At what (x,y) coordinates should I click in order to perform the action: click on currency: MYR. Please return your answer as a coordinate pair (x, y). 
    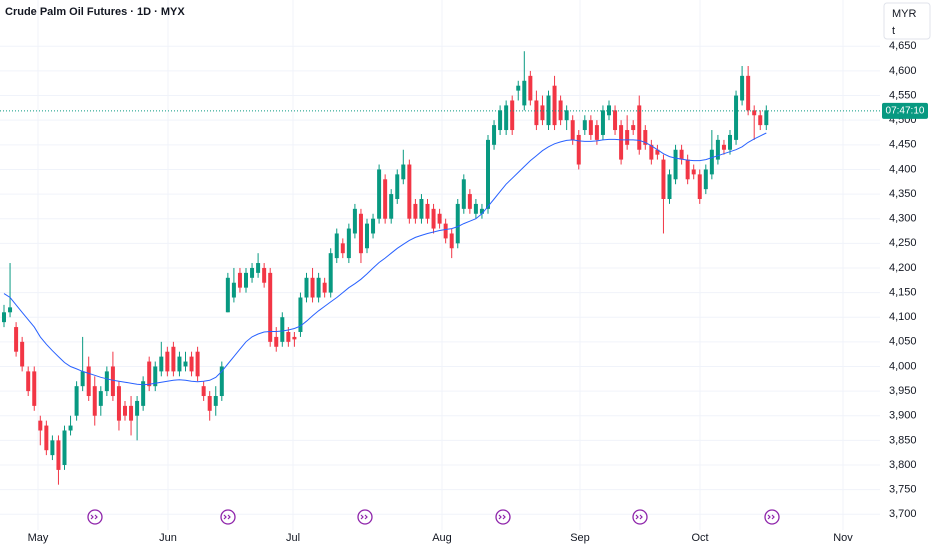
    Looking at the image, I should click on (904, 14).